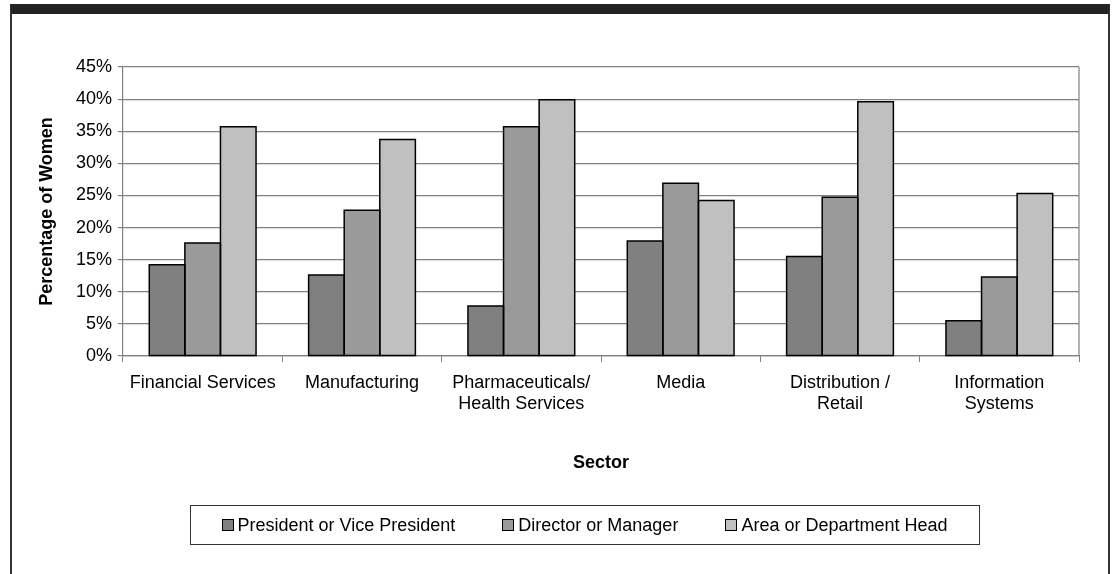 The image size is (1114, 574). I want to click on y-tick-label: 10%, so click(93, 290).